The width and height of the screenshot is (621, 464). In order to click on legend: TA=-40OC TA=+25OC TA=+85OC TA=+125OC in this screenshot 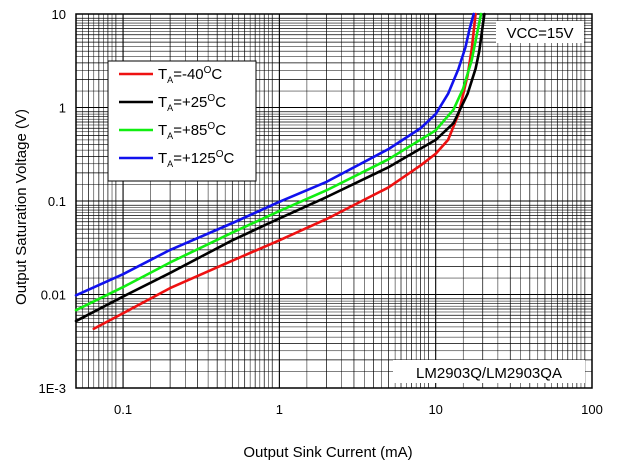, I will do `click(182, 121)`.